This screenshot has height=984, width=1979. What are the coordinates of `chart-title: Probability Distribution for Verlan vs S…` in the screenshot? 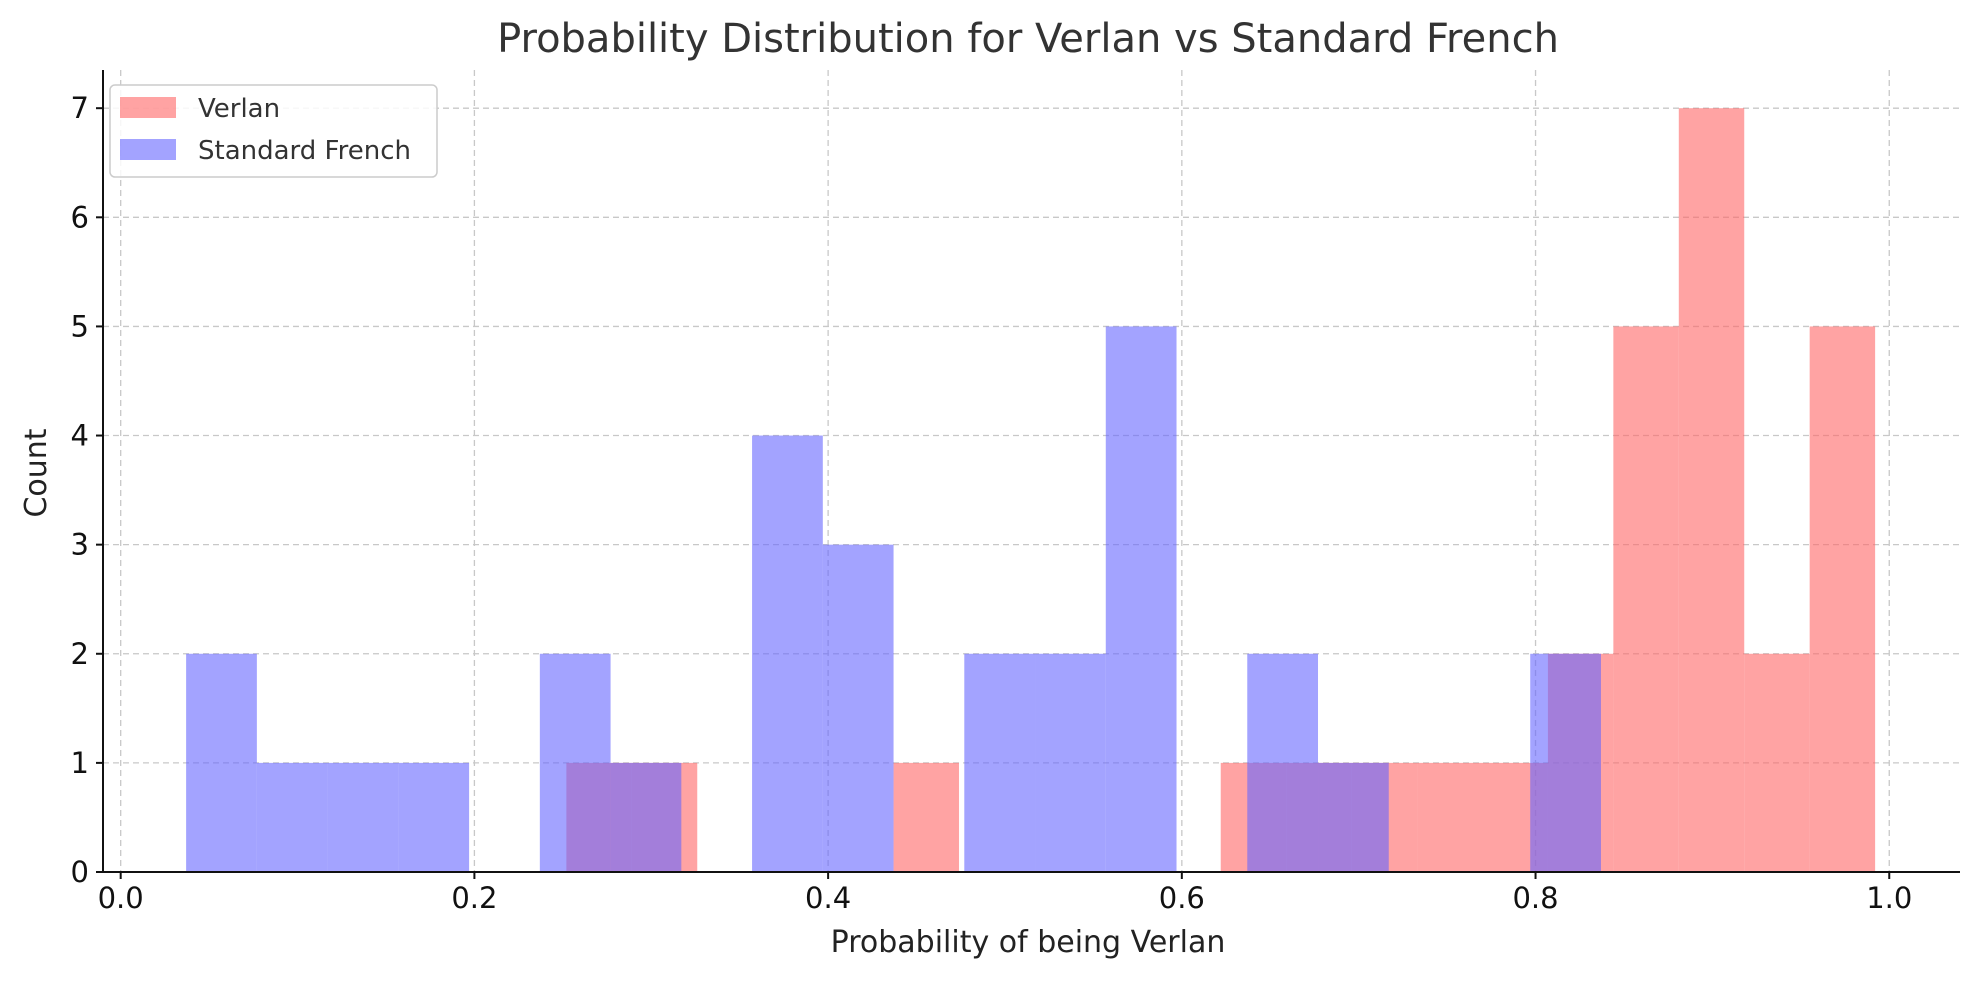 It's located at (1028, 39).